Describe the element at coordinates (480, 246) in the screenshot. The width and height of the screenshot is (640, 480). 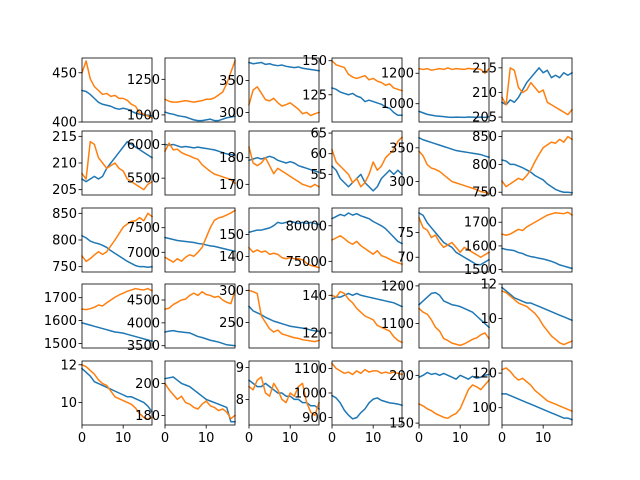
I see `y-tick-label: 1600` at that location.